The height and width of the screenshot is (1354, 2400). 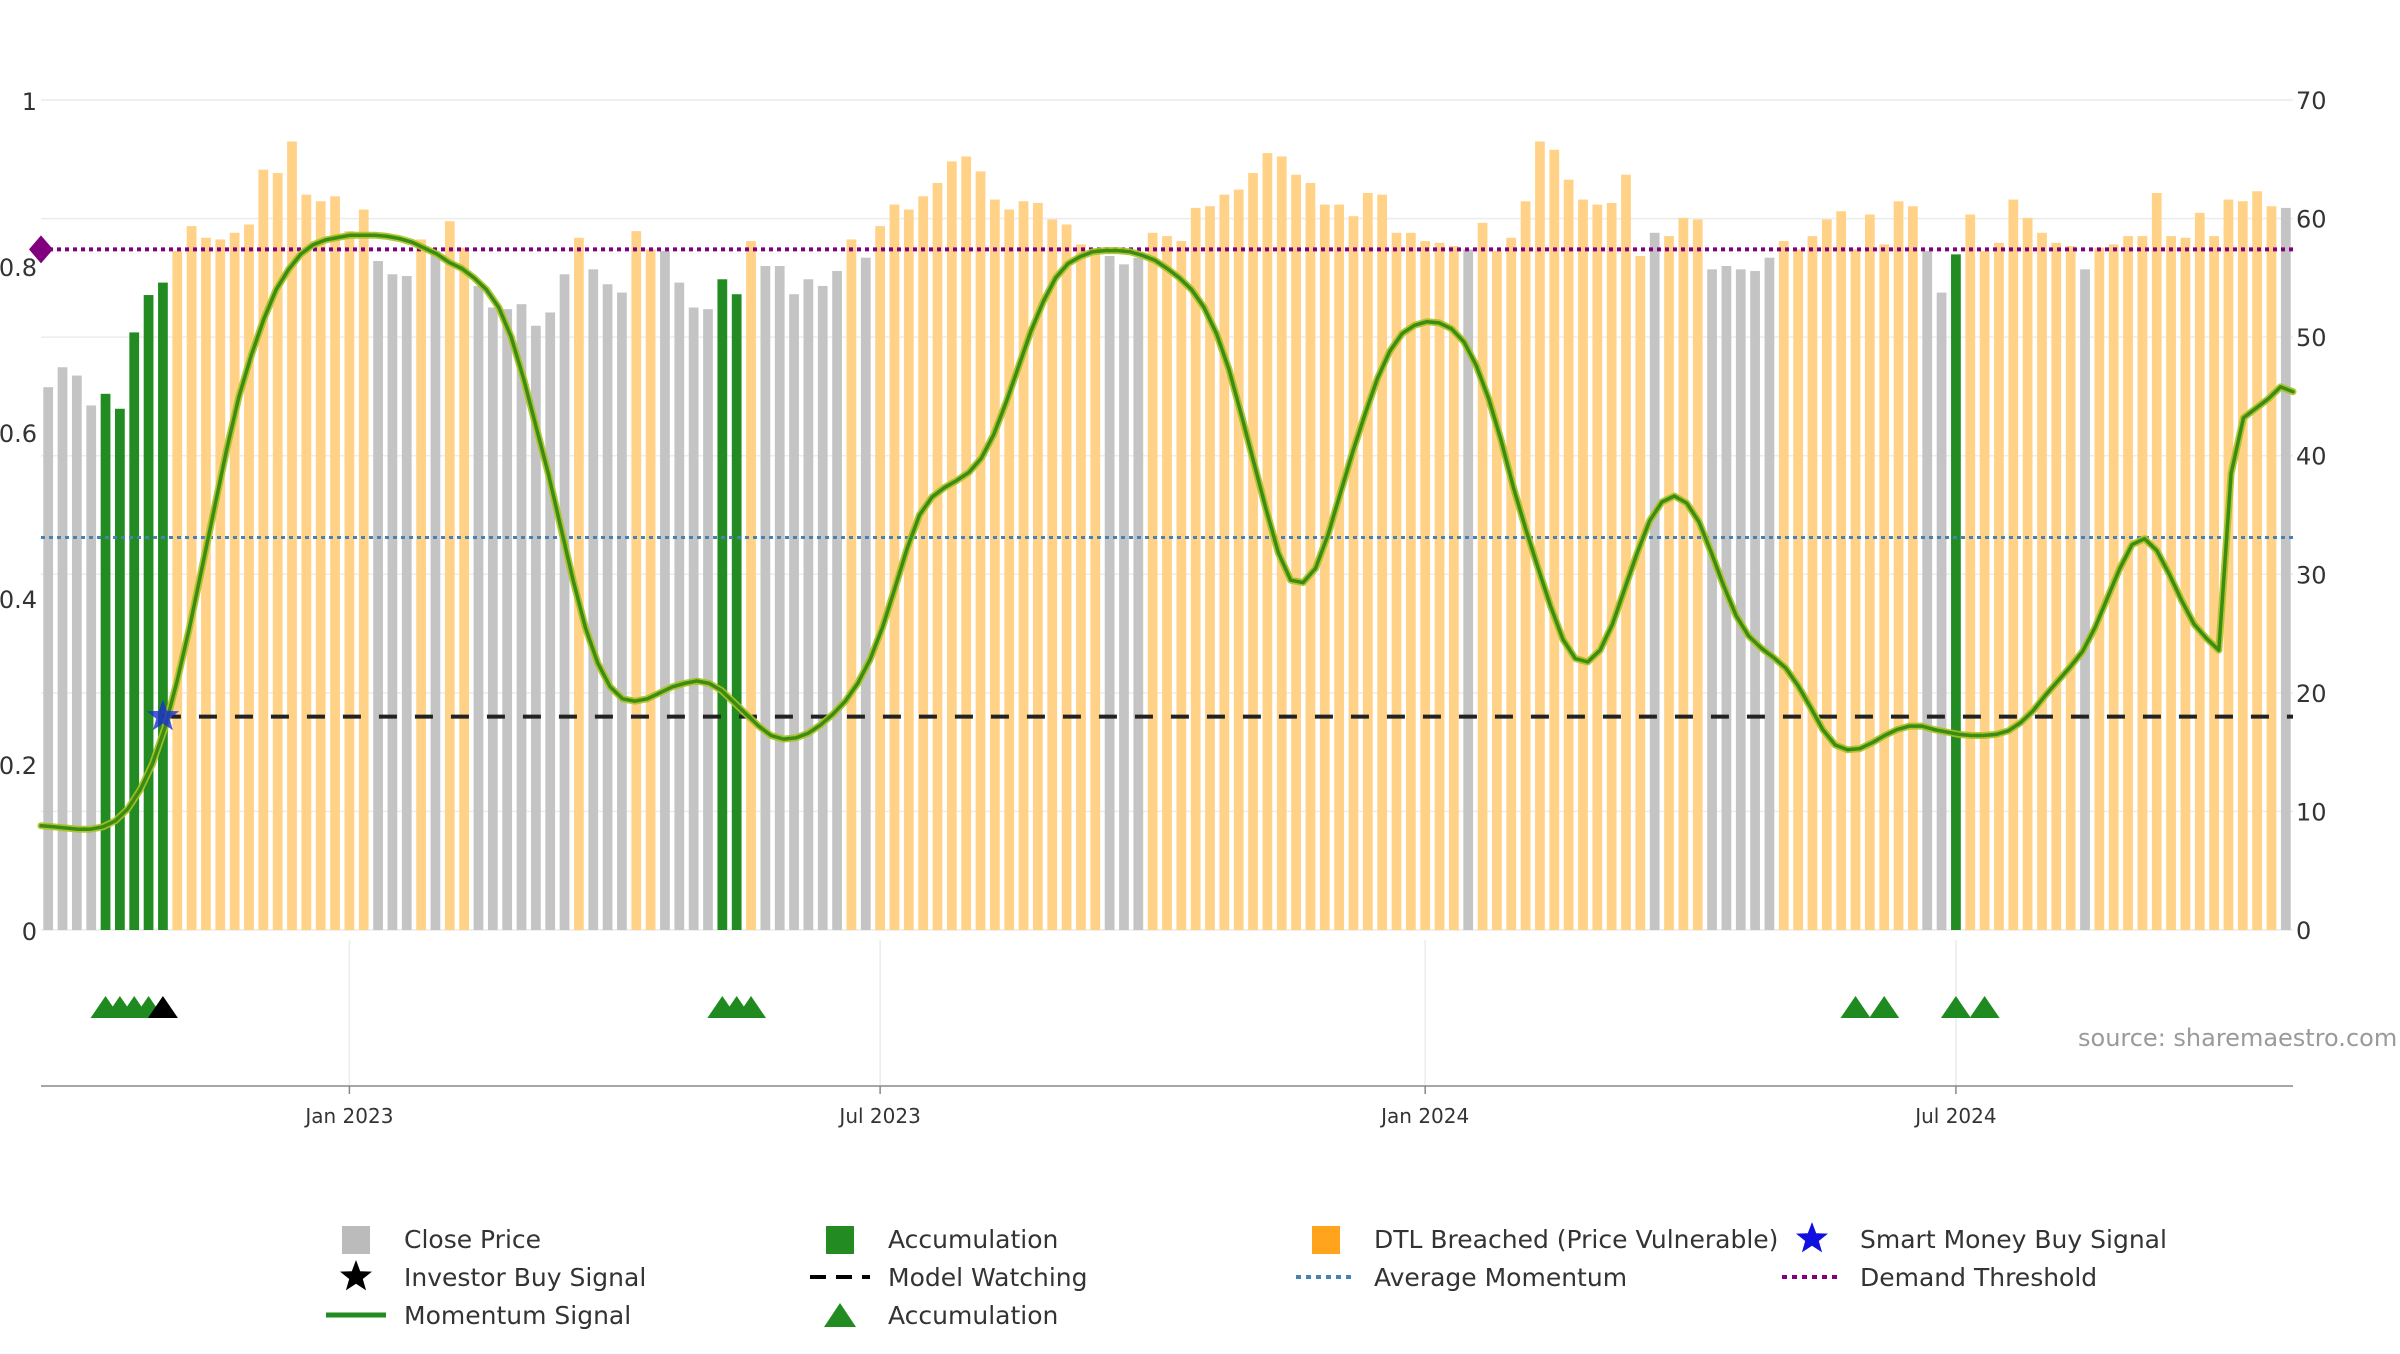 What do you see at coordinates (2303, 931) in the screenshot?
I see `right-axis-tick-label: 0` at bounding box center [2303, 931].